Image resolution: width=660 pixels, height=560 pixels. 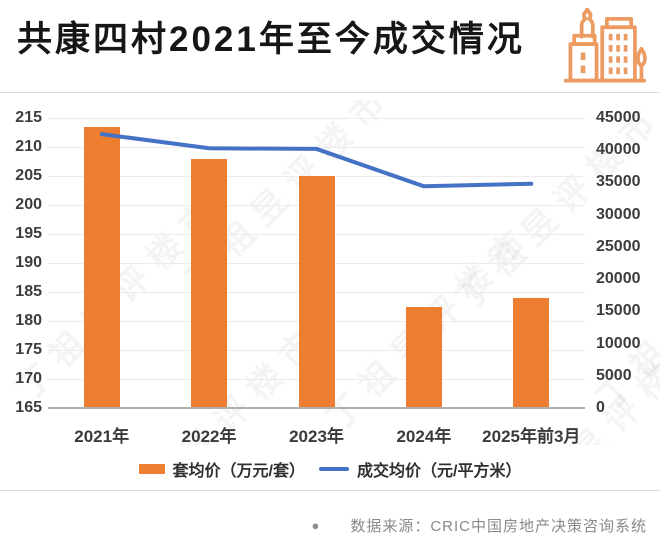 I want to click on left-axis-tick: 190, so click(x=28, y=262).